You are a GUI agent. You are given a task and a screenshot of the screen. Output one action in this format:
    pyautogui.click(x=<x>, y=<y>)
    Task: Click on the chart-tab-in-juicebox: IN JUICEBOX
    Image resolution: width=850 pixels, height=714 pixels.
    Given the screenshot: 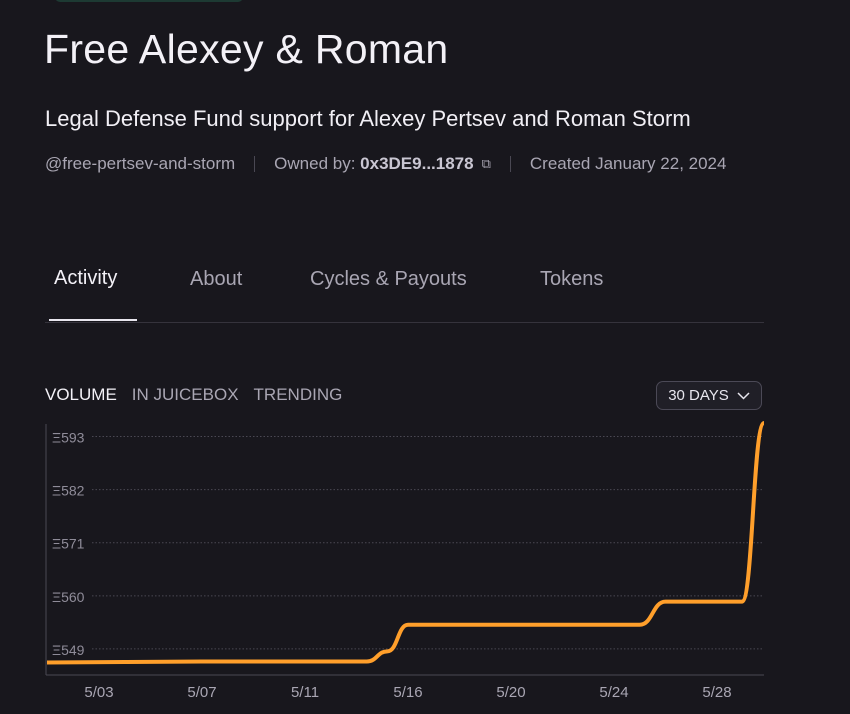 What is the action you would take?
    pyautogui.click(x=185, y=394)
    